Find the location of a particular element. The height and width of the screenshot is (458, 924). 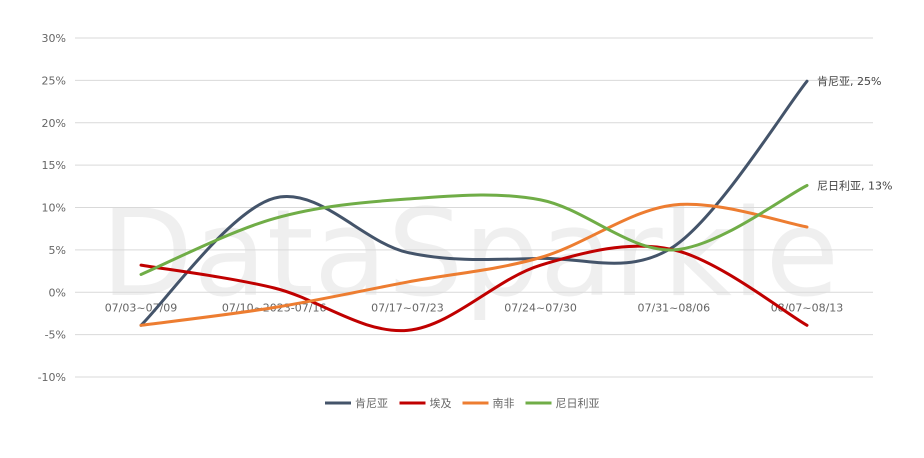

series-line-尼日利亚 is located at coordinates (474, 229).